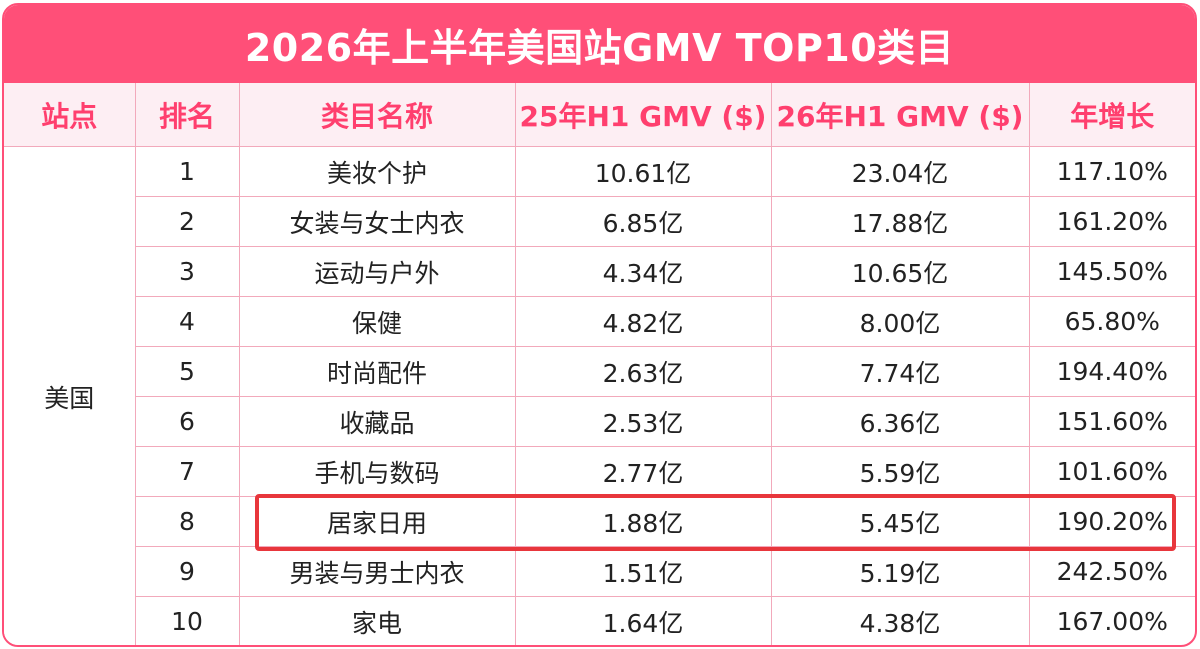 The image size is (1200, 649). What do you see at coordinates (377, 221) in the screenshot?
I see `category-cell: 女装与女士内衣` at bounding box center [377, 221].